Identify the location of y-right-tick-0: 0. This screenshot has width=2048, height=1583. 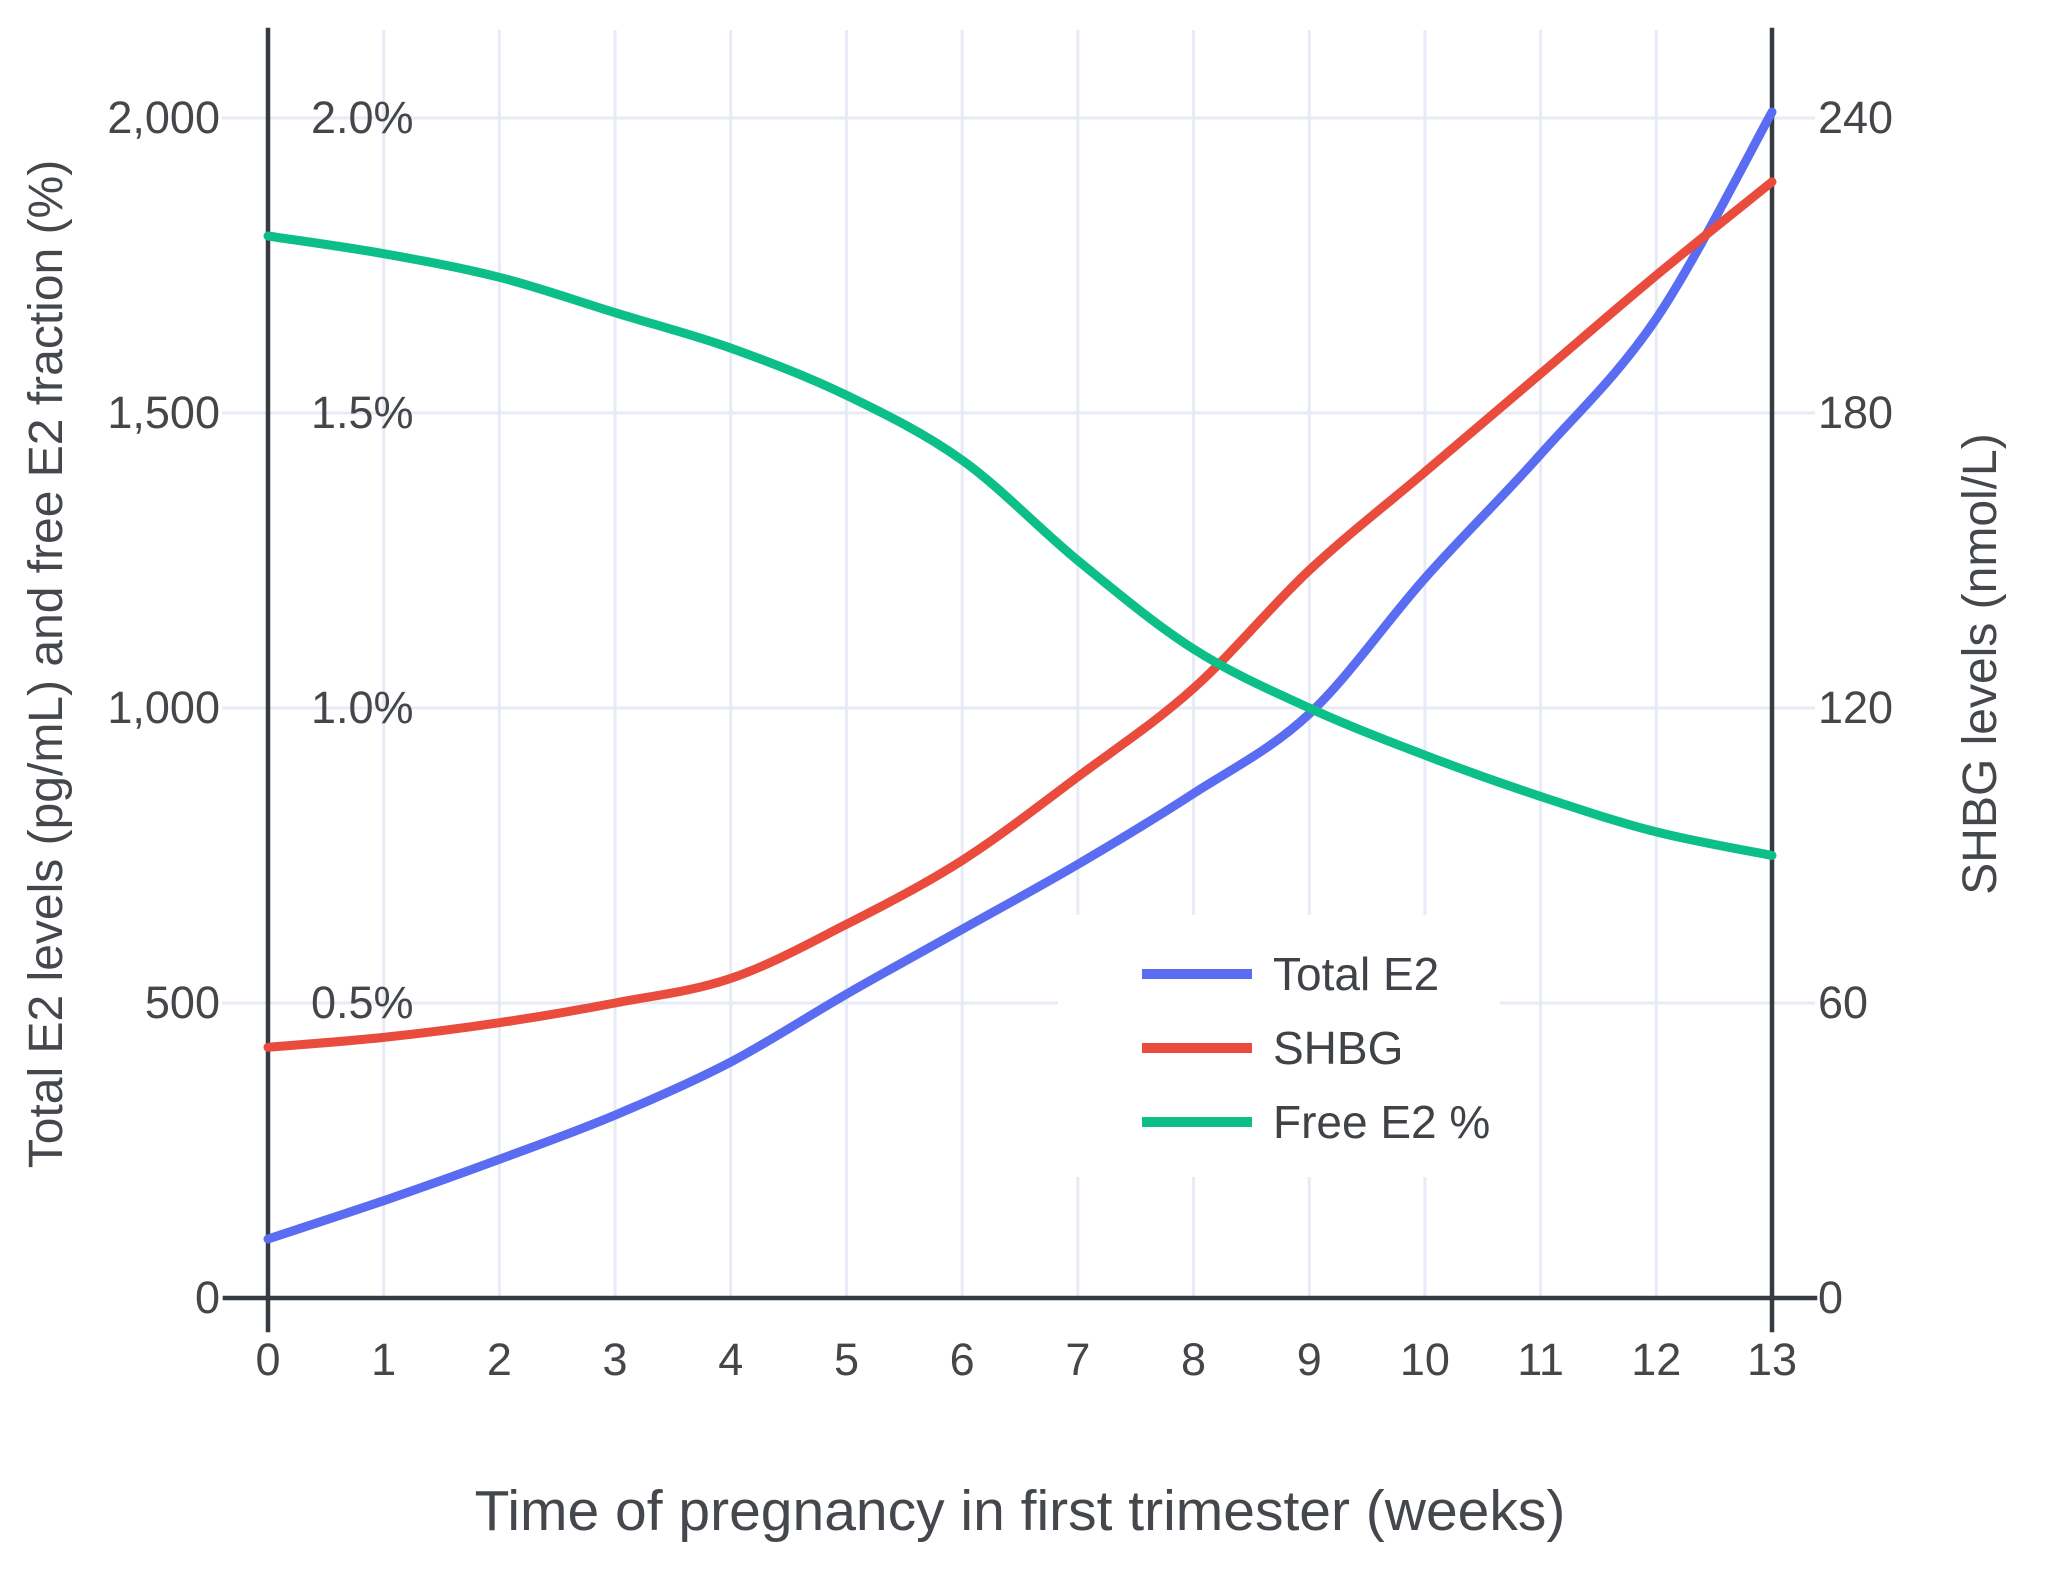
(1830, 1297).